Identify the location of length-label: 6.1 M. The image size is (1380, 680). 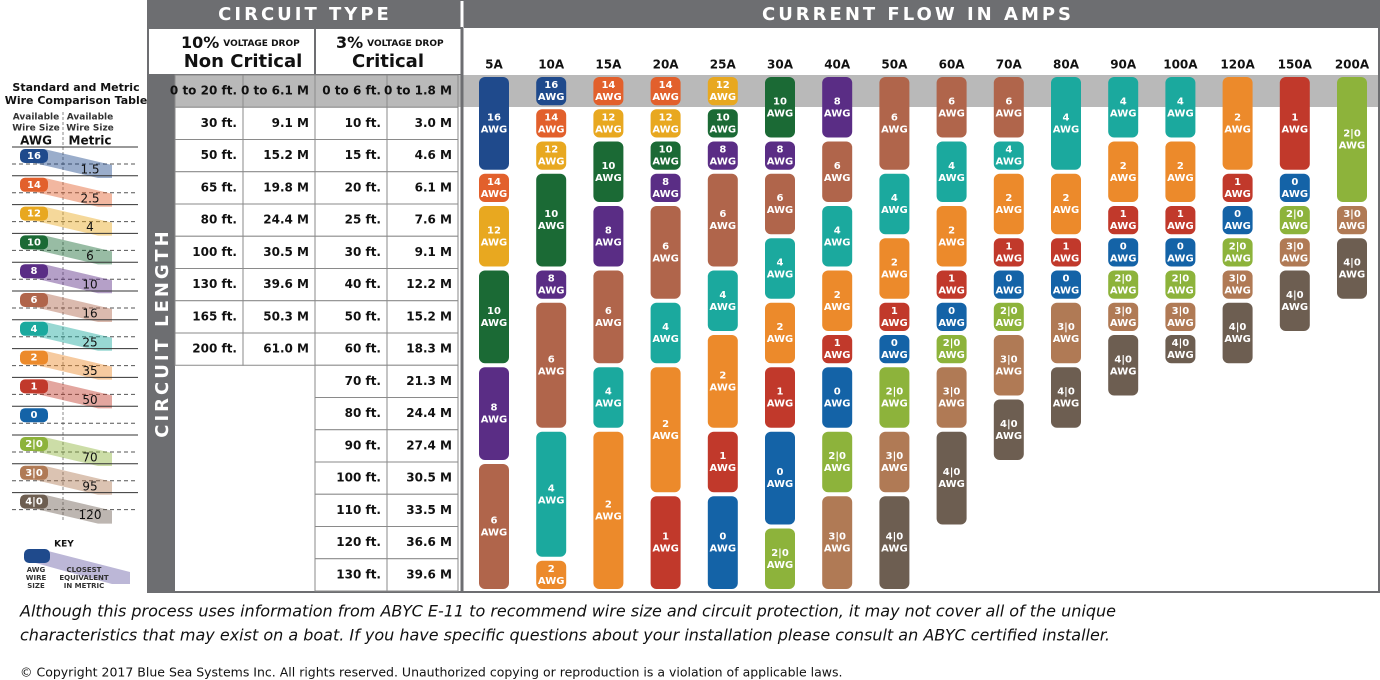
(433, 187).